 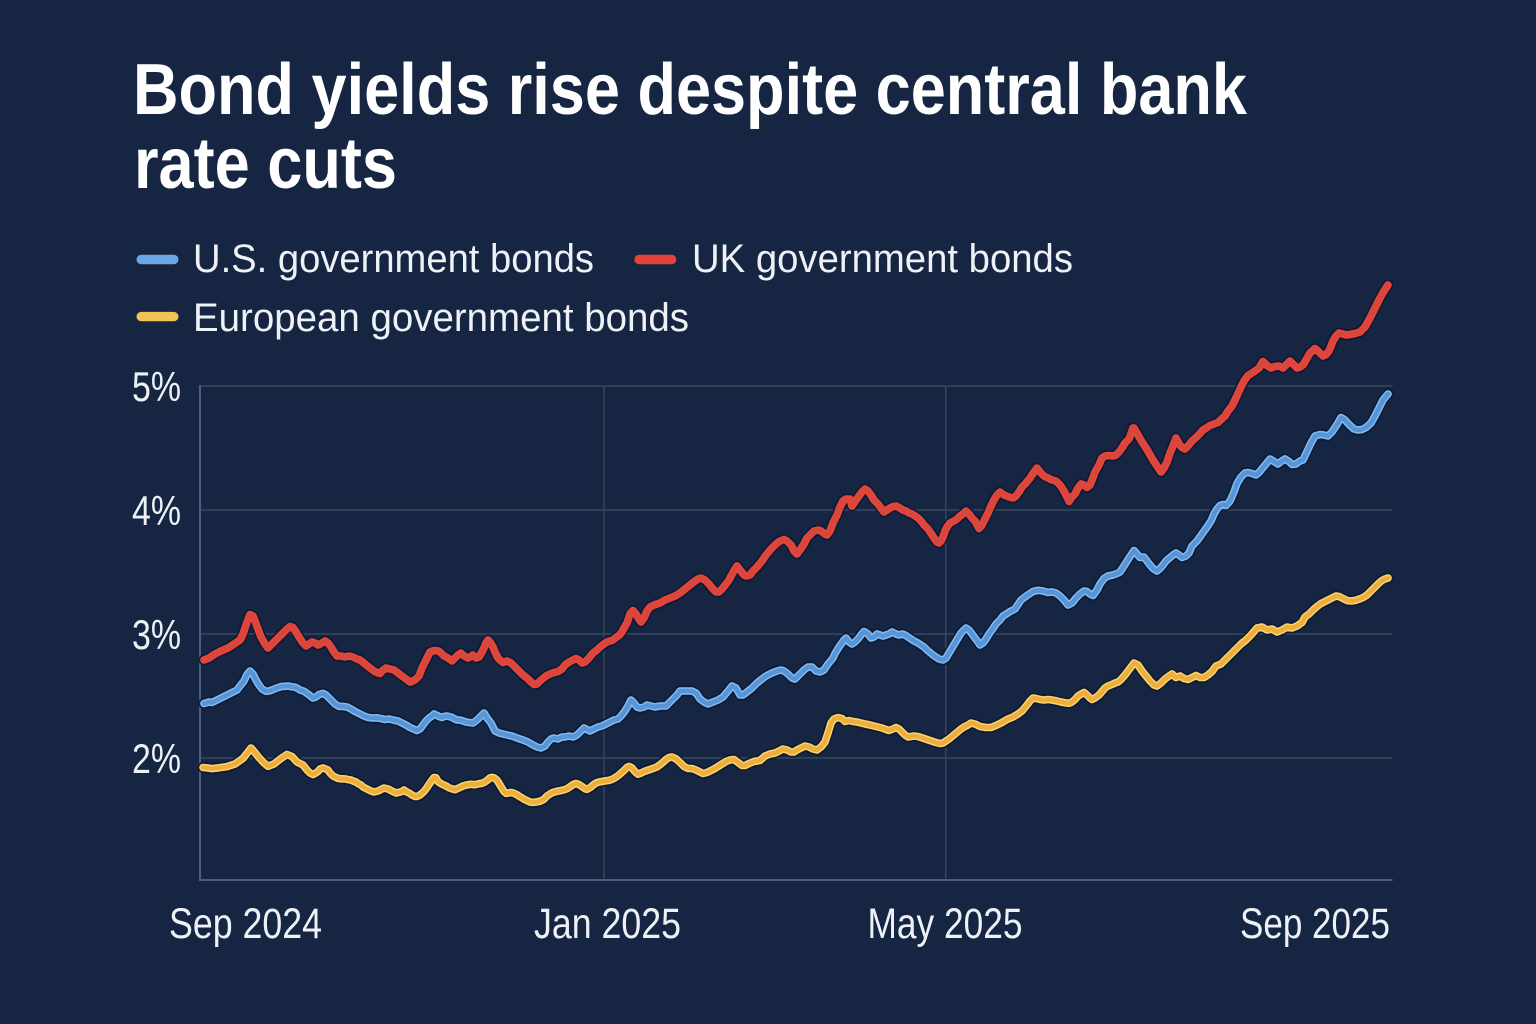 What do you see at coordinates (882, 259) in the screenshot?
I see `svg-text: UK government bonds` at bounding box center [882, 259].